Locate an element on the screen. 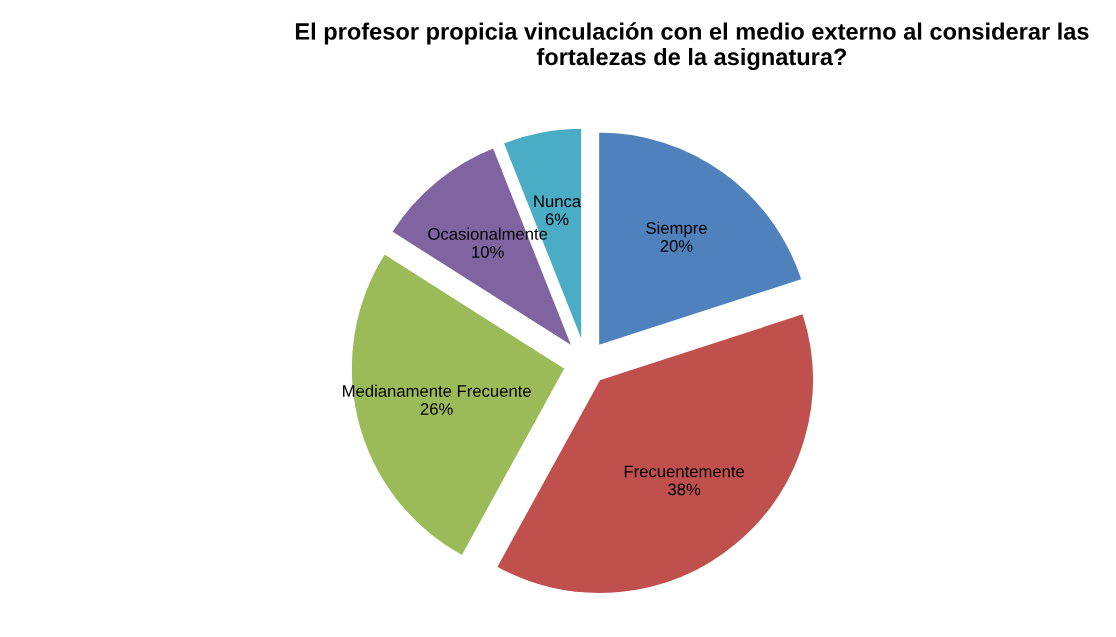  chart-title: El profesor propicia vinculación con el medio externo al considerar las fortalezas de la asignatura? is located at coordinates (692, 46).